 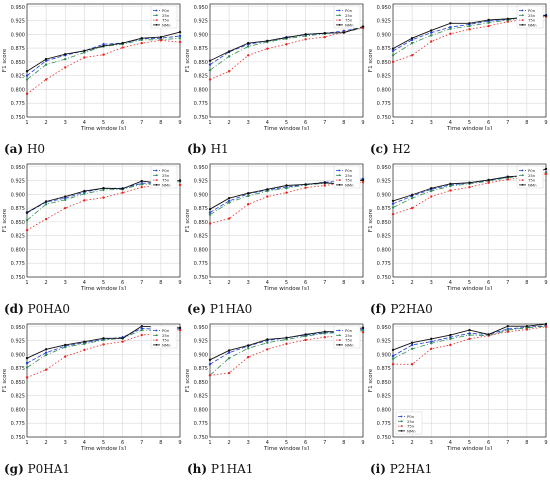 I want to click on panel-caption-name: P2HA1, so click(x=409, y=469).